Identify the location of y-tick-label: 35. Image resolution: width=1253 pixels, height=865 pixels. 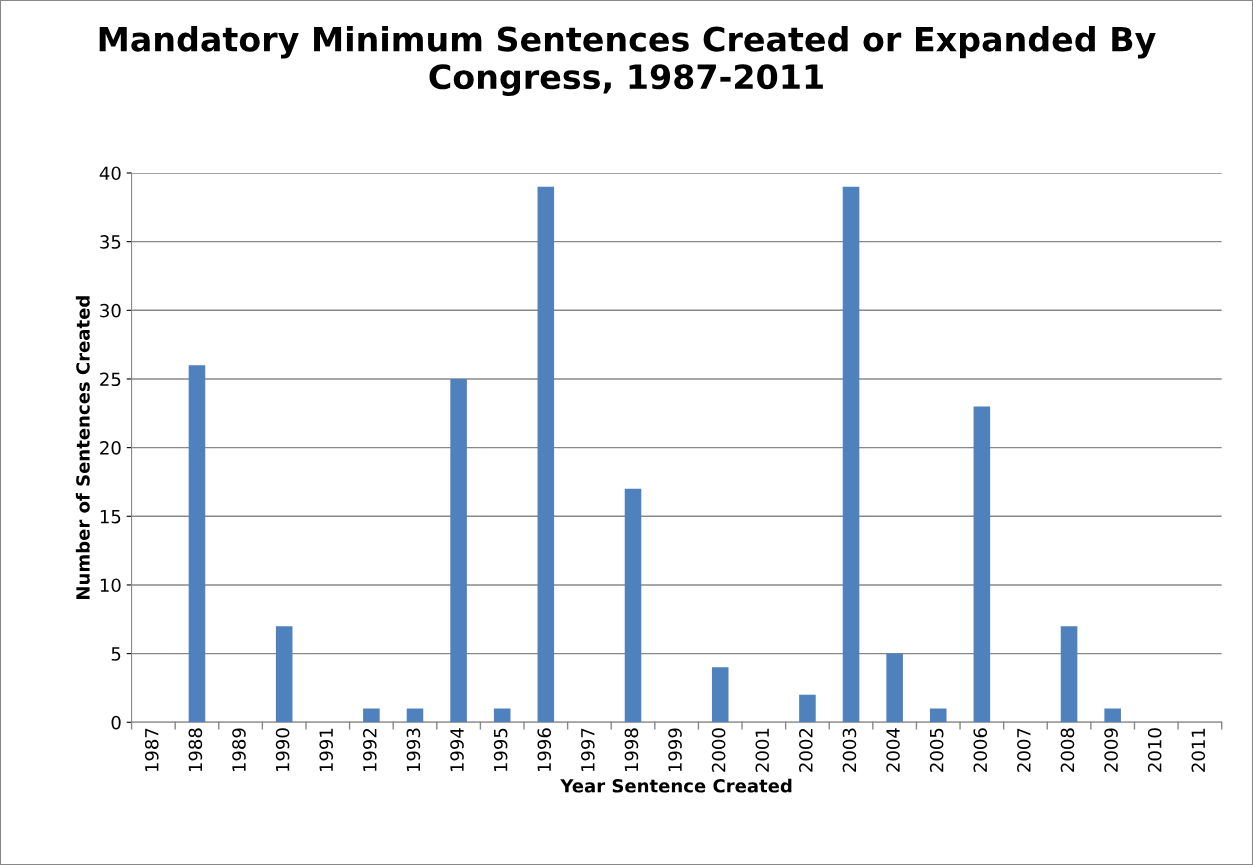
(110, 242).